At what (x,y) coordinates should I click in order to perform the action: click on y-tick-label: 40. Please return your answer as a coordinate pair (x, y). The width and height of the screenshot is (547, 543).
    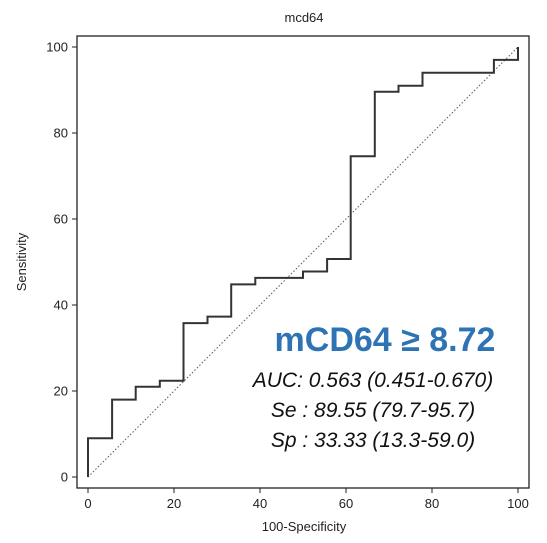
    Looking at the image, I should click on (61, 305).